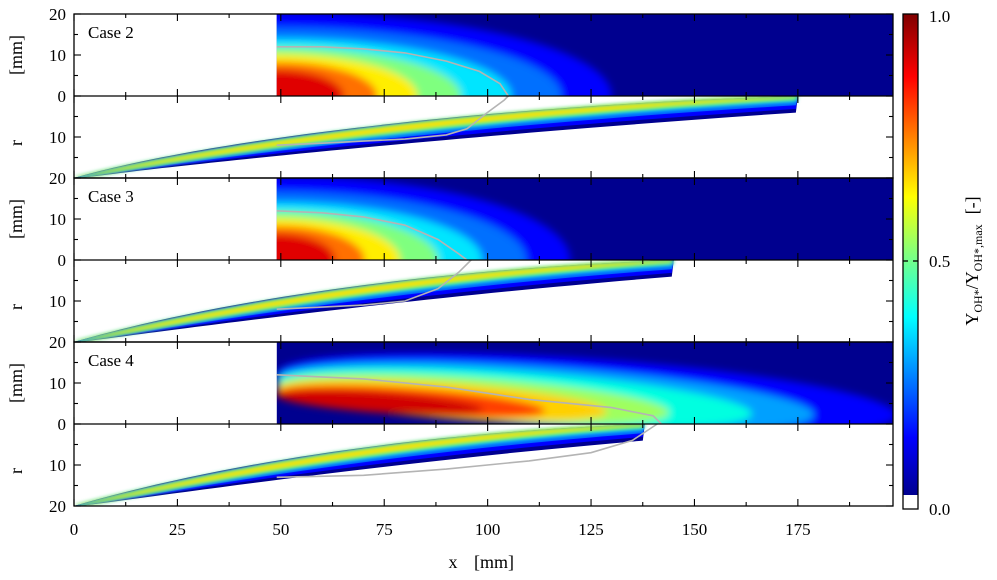 The height and width of the screenshot is (580, 997). What do you see at coordinates (798, 529) in the screenshot?
I see `x-tick-label: 175` at bounding box center [798, 529].